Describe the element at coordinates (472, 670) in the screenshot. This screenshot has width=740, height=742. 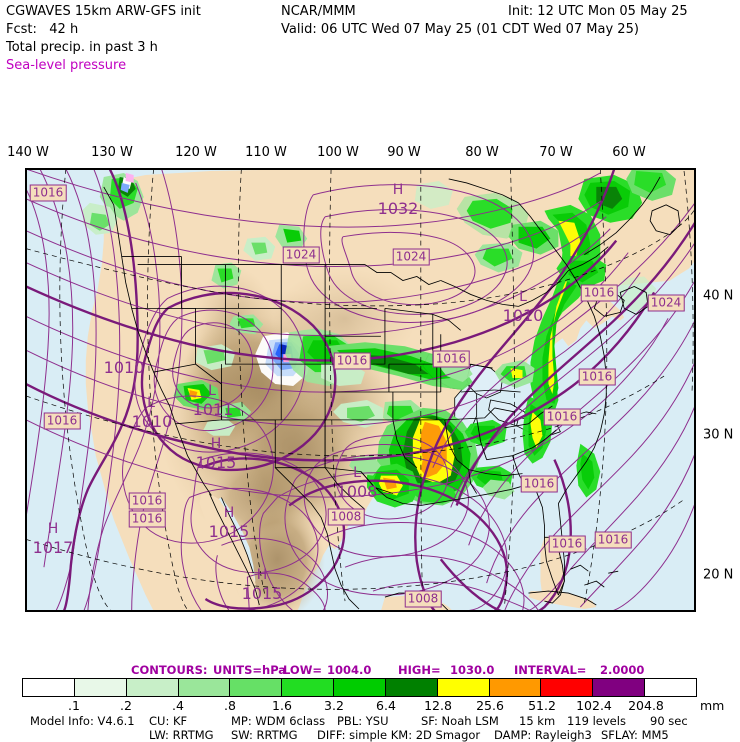
I see `contour-annotation: 1030.0` at that location.